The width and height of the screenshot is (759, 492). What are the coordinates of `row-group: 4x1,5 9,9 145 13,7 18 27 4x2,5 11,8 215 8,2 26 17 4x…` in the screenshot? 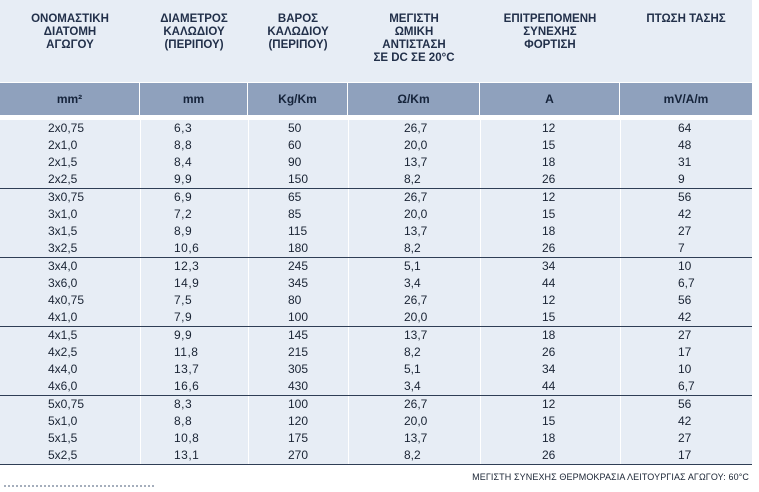 It's located at (376, 361).